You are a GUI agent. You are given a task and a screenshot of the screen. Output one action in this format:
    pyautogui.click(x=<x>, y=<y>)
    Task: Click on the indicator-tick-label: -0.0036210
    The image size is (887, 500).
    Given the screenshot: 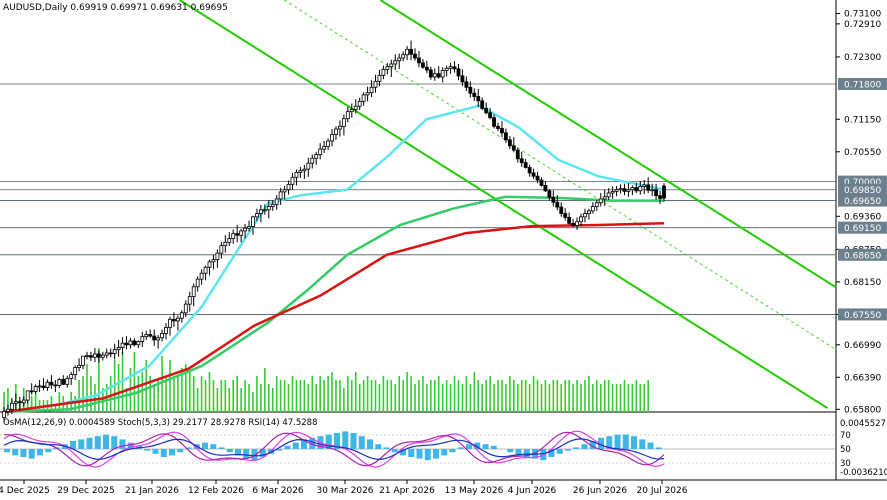 What is the action you would take?
    pyautogui.click(x=863, y=473)
    